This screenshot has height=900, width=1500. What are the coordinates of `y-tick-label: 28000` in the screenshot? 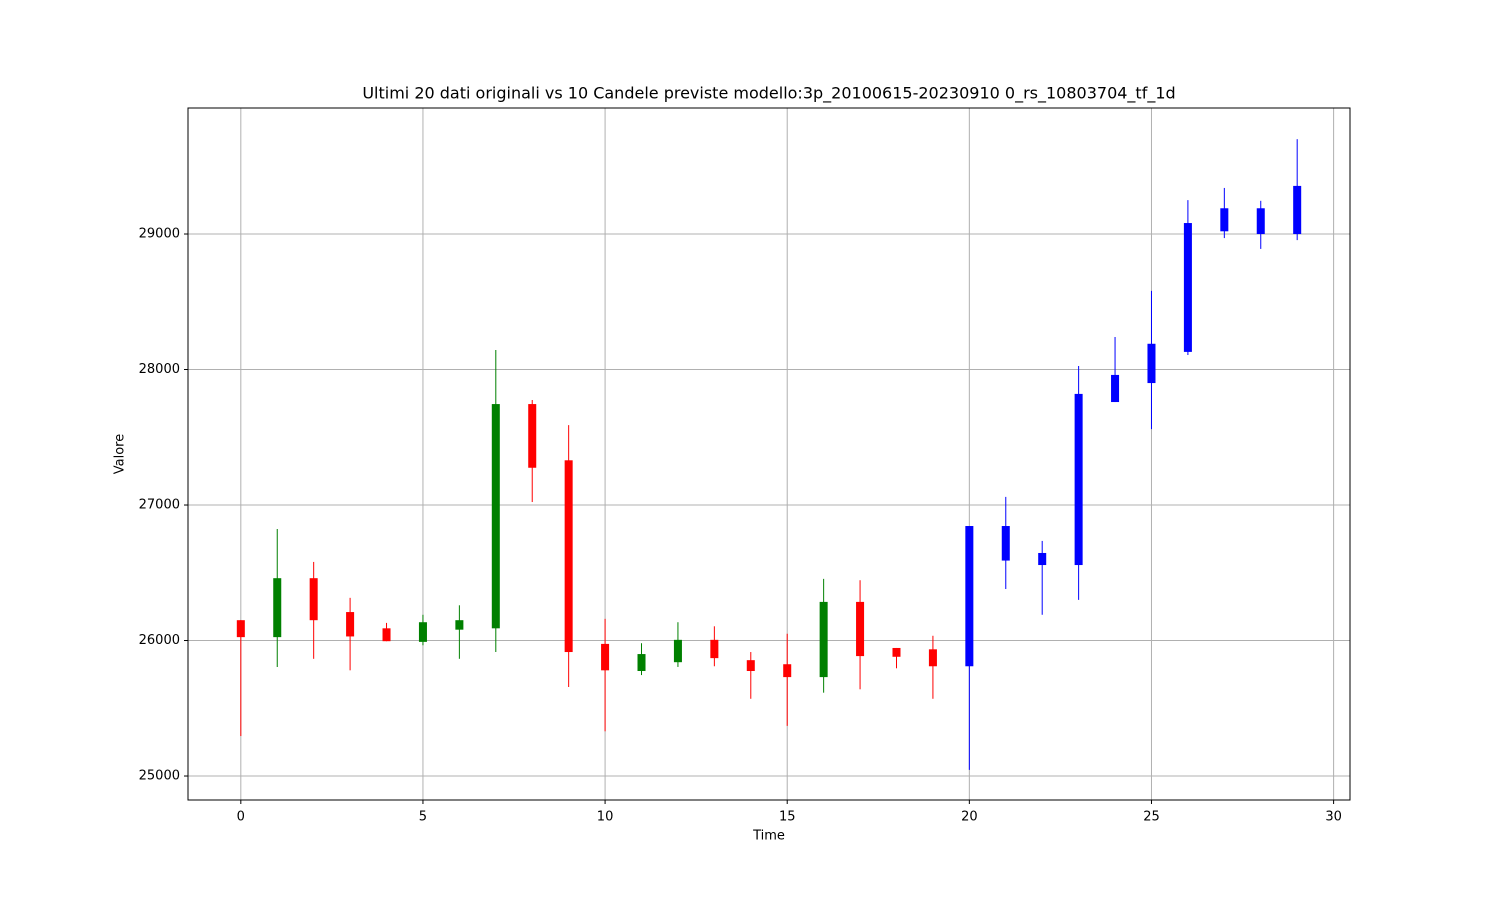 It's located at (159, 369).